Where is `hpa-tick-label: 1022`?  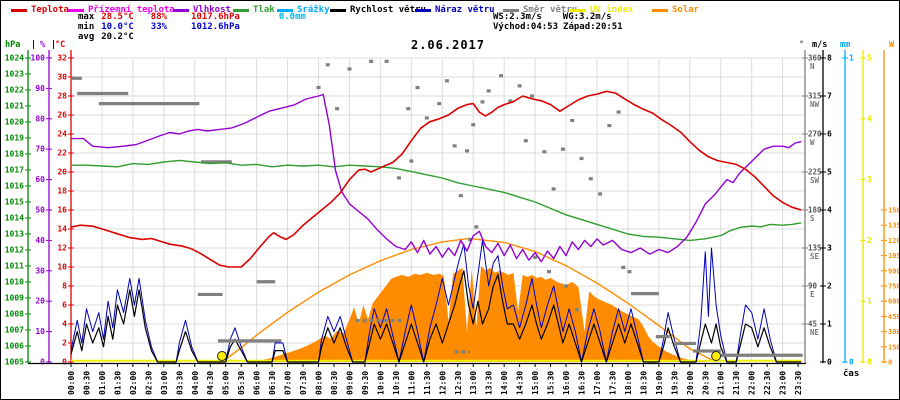
hpa-tick-label: 1022 is located at coordinates (14, 90).